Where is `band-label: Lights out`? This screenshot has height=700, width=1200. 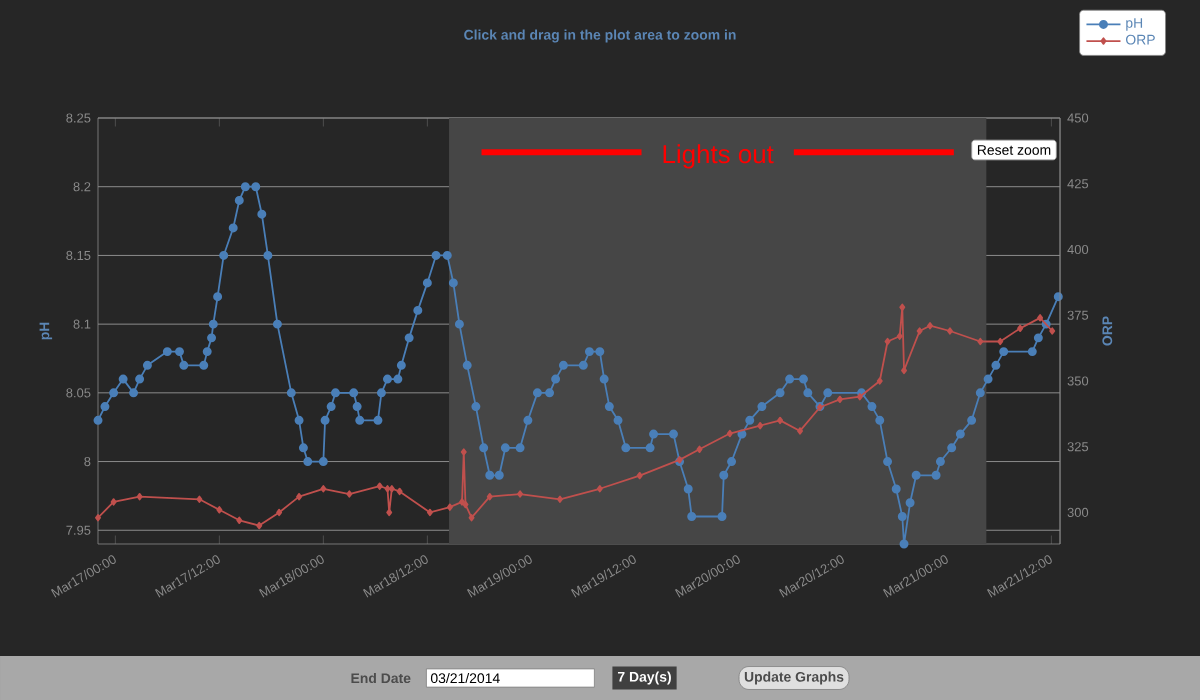
band-label: Lights out is located at coordinates (718, 156).